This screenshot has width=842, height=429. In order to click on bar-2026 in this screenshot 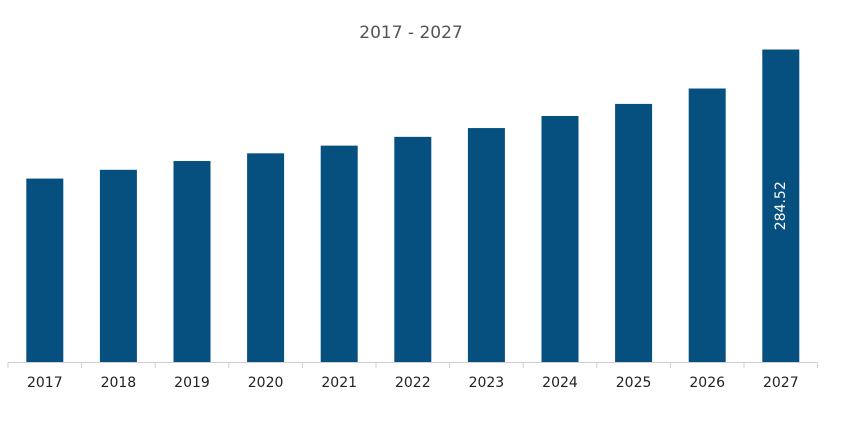, I will do `click(707, 225)`.